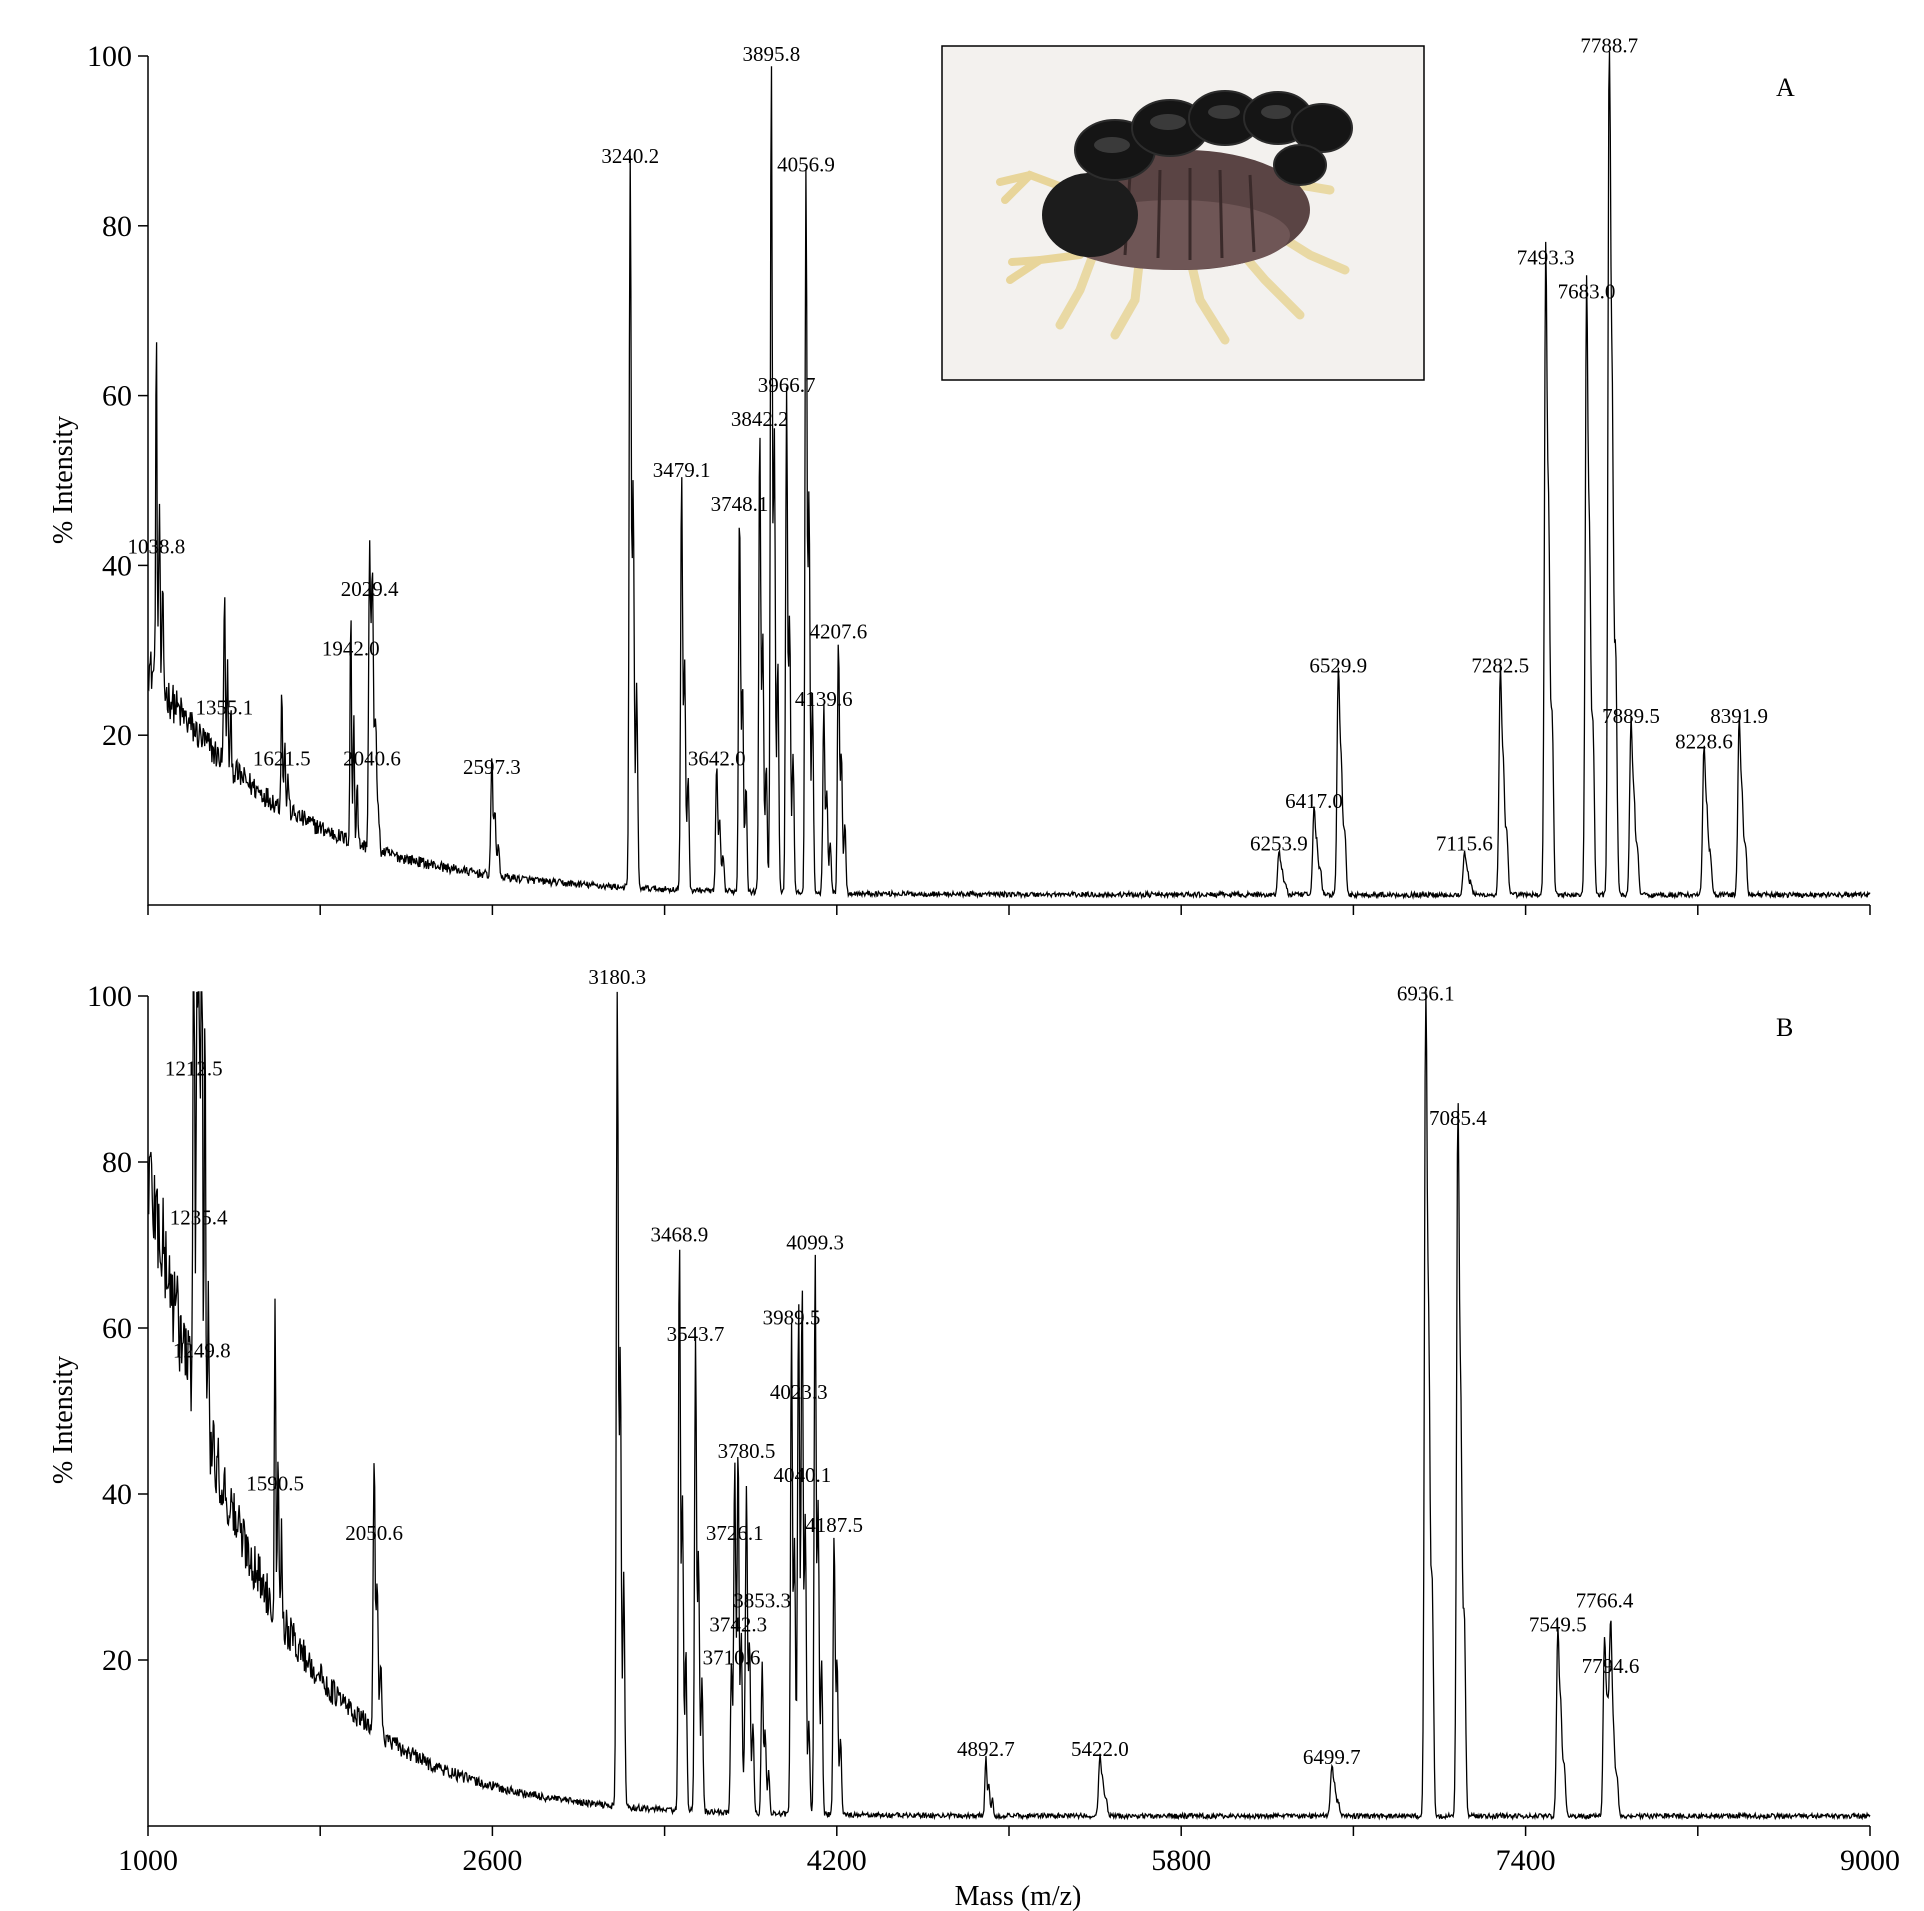 Image resolution: width=1924 pixels, height=1911 pixels. I want to click on peak-label: 6253.9, so click(1279, 844).